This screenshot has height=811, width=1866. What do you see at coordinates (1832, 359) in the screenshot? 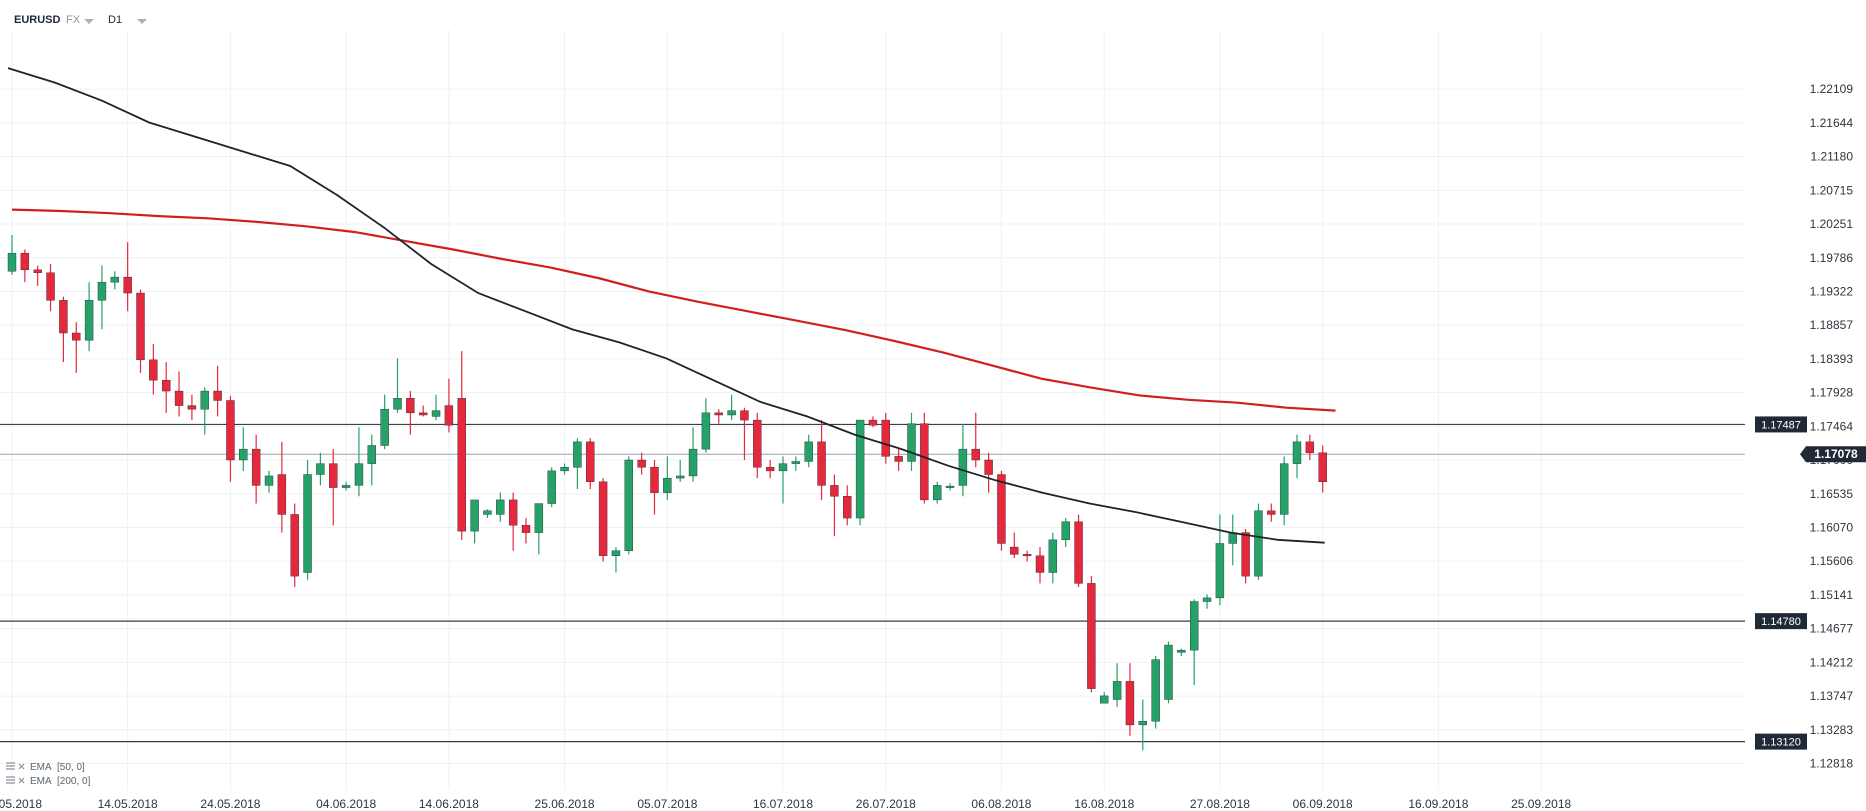
I see `y-tick-label: 1.18393` at bounding box center [1832, 359].